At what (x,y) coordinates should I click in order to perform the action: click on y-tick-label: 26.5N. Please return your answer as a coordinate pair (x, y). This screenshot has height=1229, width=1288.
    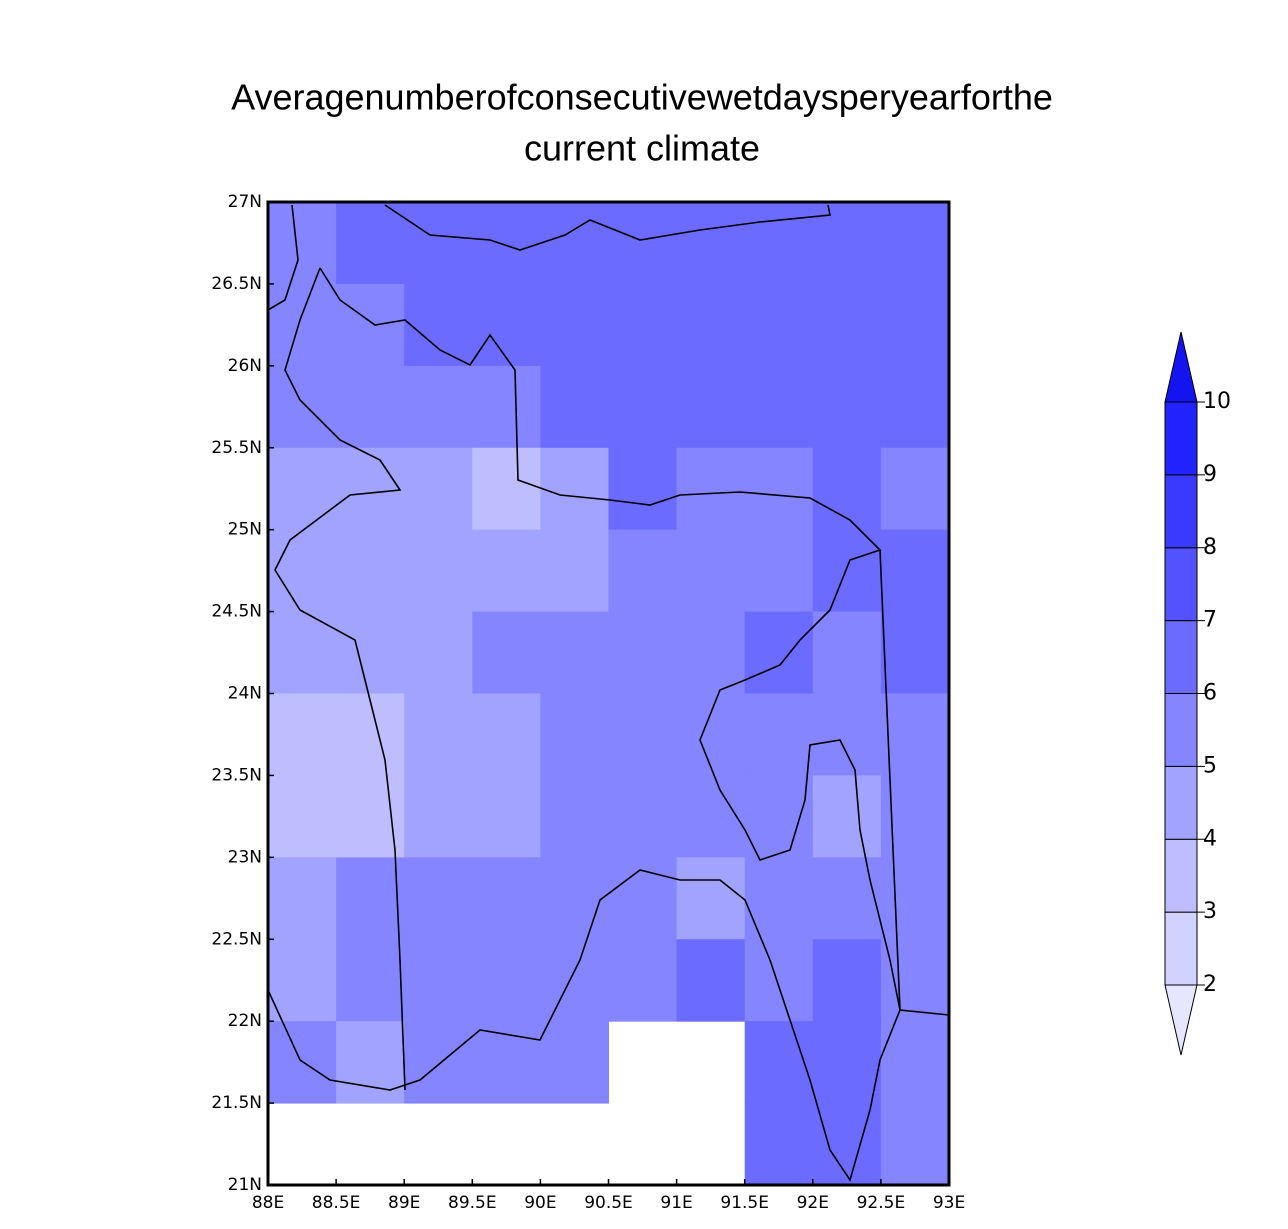
    Looking at the image, I should click on (236, 284).